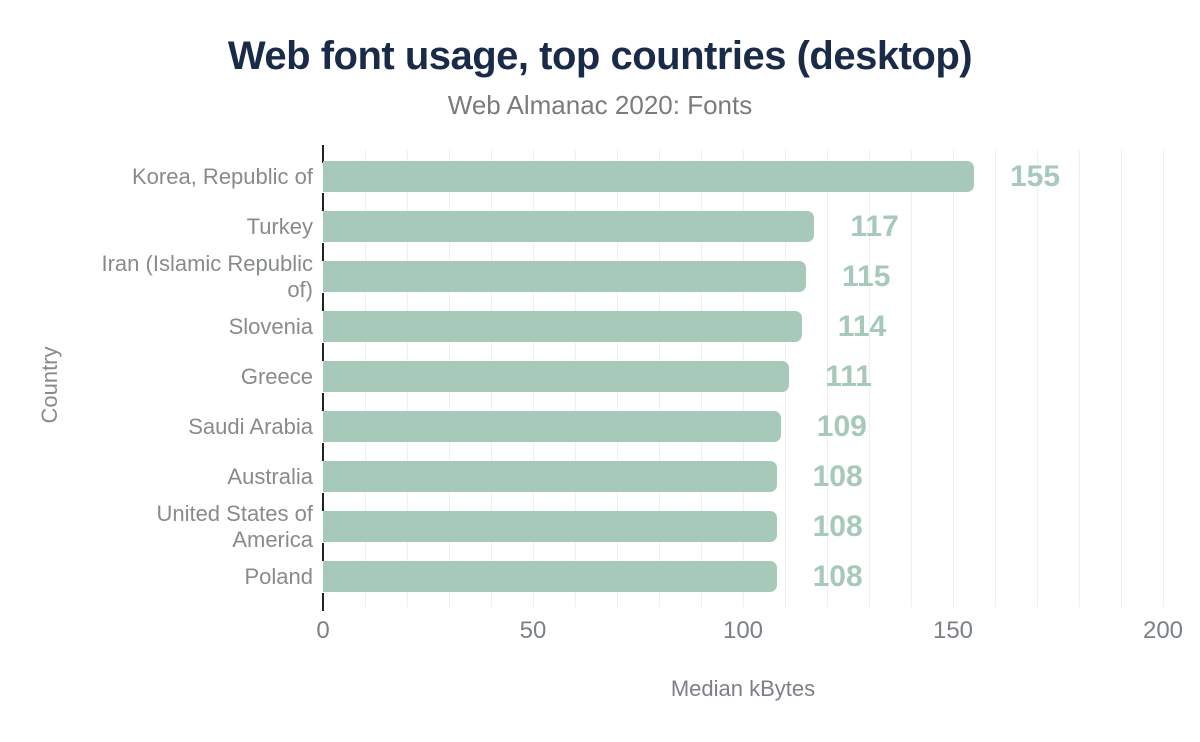 The width and height of the screenshot is (1200, 742). I want to click on chart-subtitle: Web Almanac 2020: Fonts, so click(600, 105).